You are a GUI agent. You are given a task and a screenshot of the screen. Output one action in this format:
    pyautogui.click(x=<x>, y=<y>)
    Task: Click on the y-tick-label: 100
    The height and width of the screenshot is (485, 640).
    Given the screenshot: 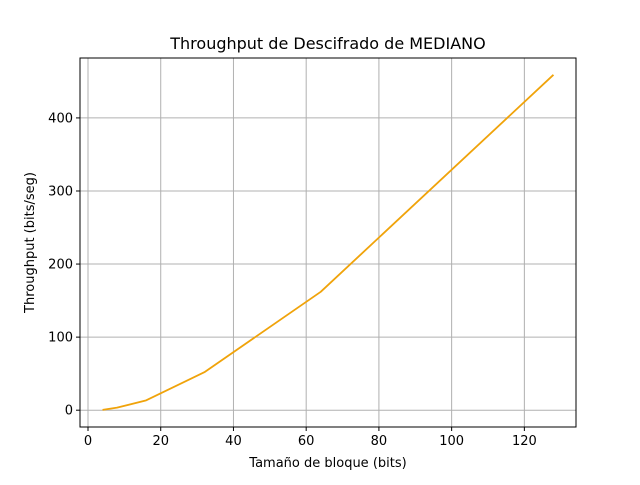 What is the action you would take?
    pyautogui.click(x=60, y=338)
    